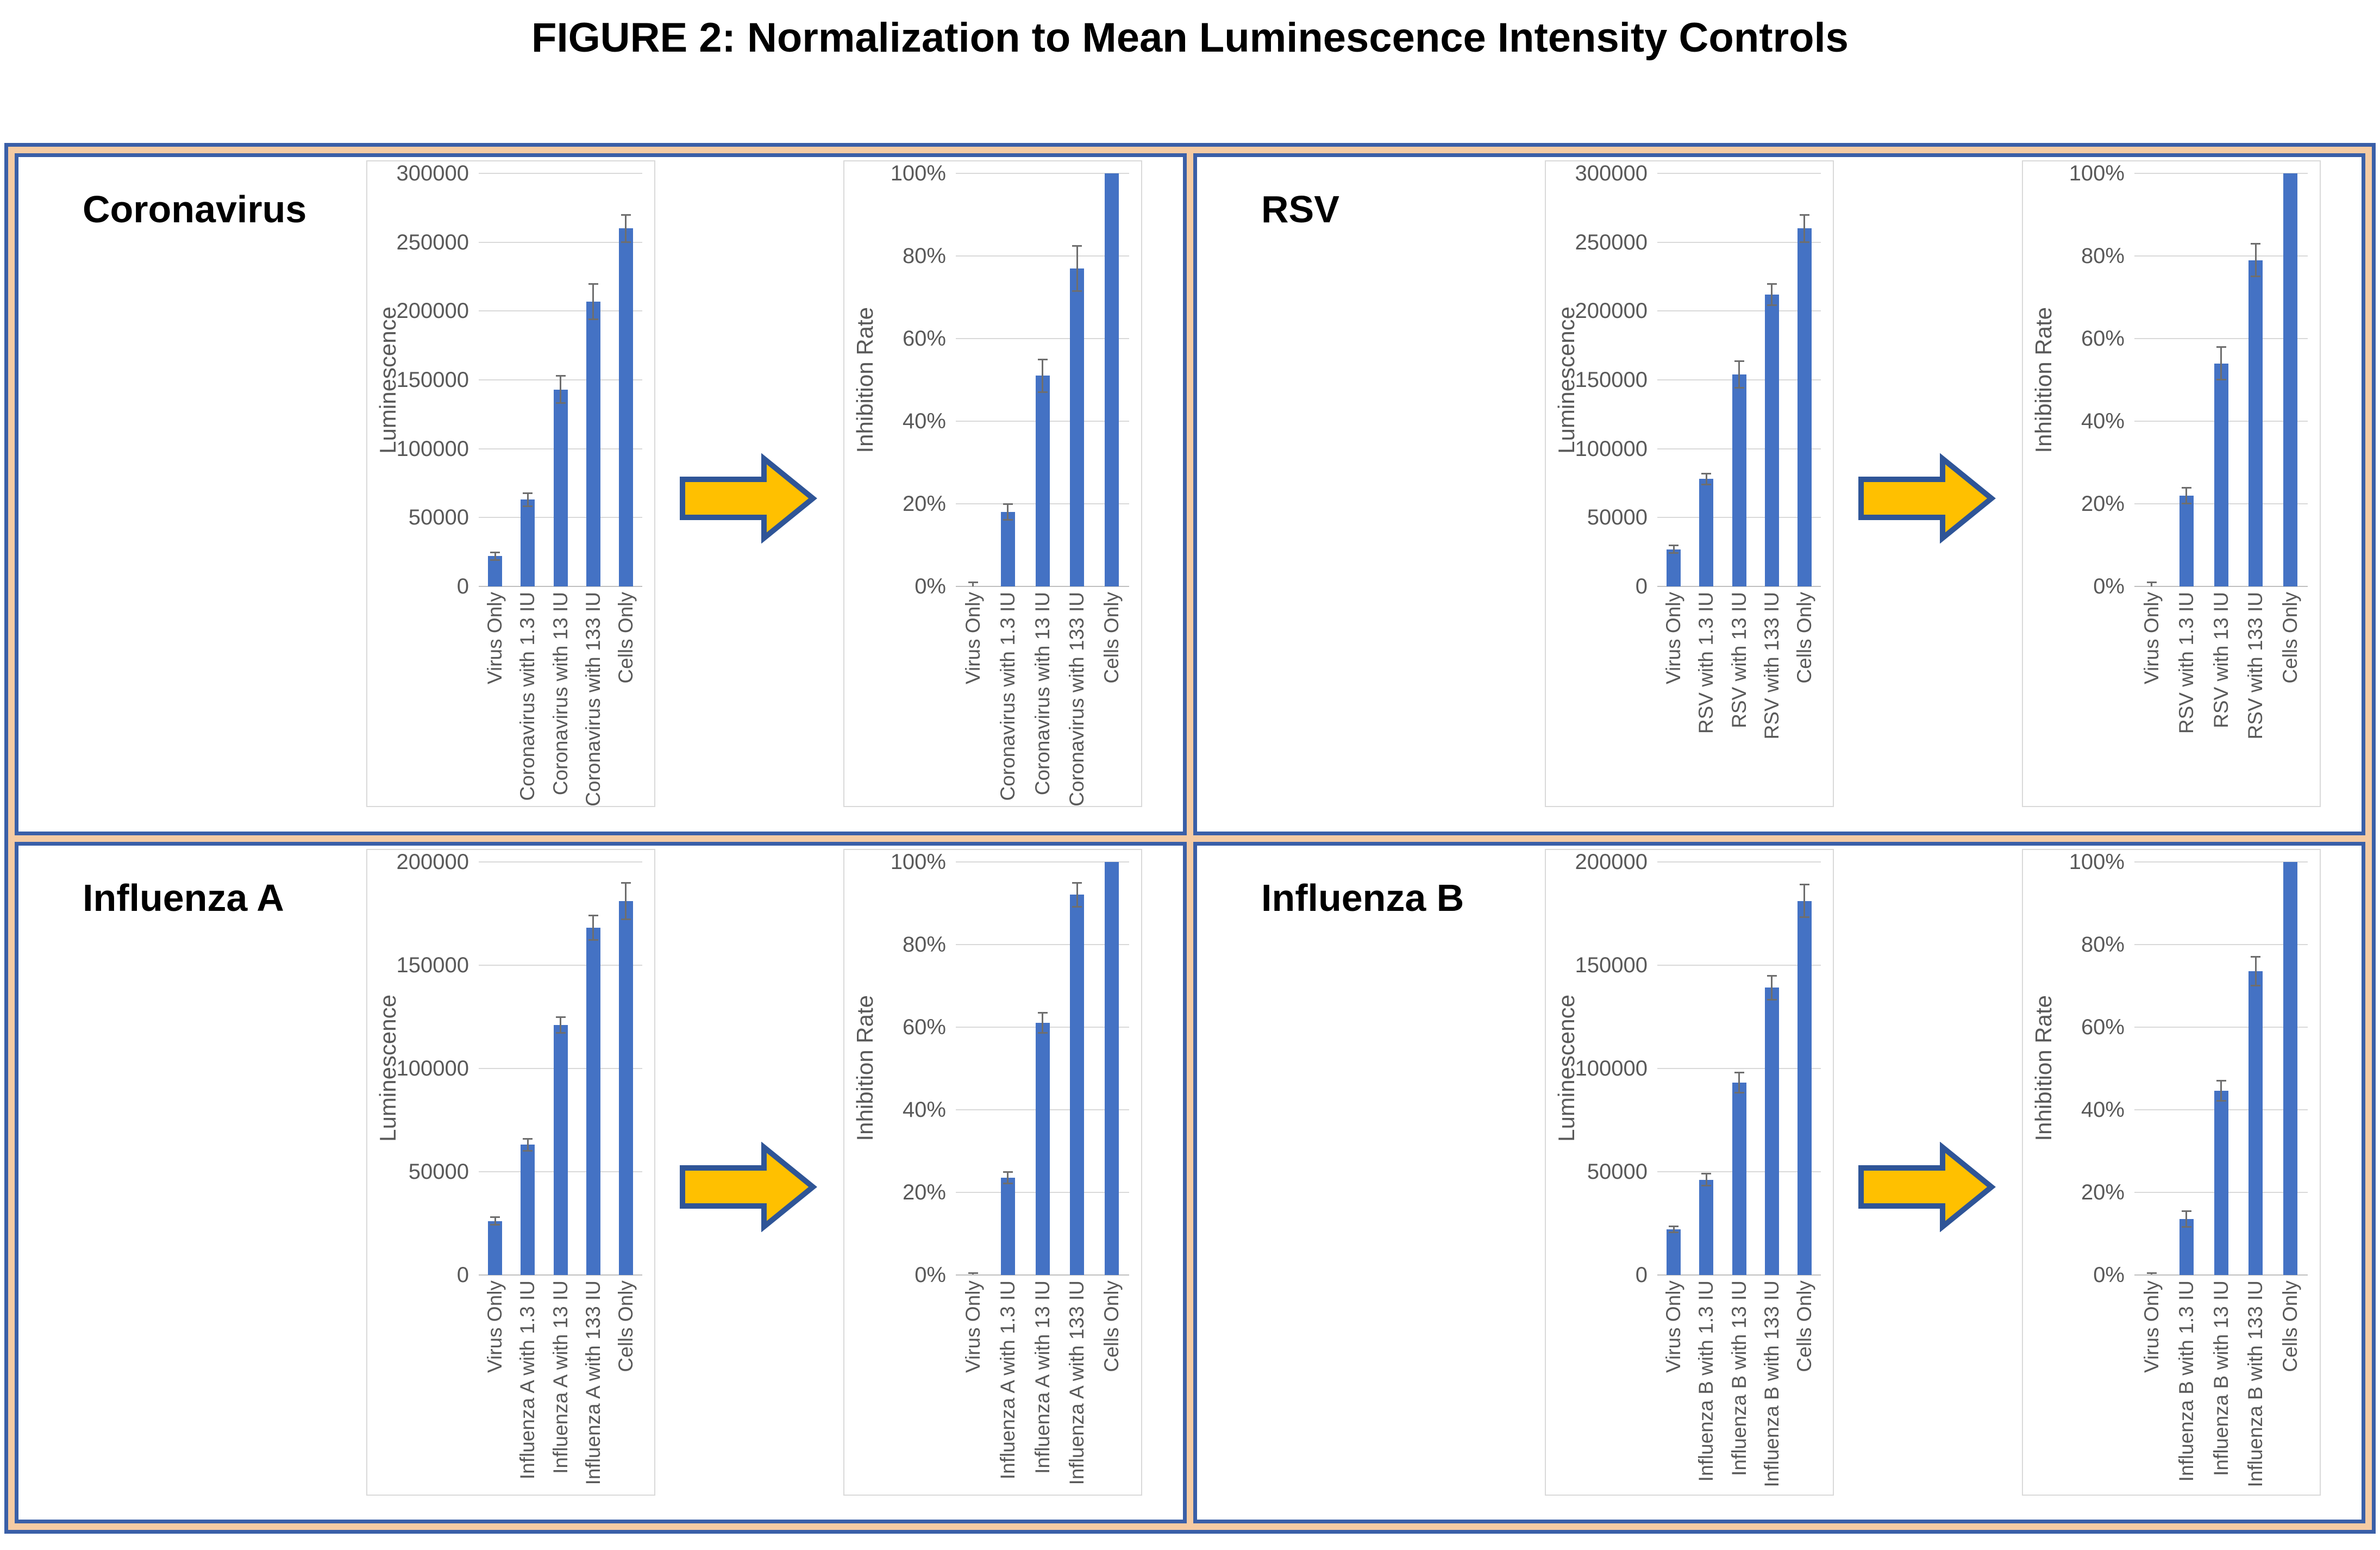 Image resolution: width=2380 pixels, height=1550 pixels. I want to click on y-tick-label: 0, so click(1641, 586).